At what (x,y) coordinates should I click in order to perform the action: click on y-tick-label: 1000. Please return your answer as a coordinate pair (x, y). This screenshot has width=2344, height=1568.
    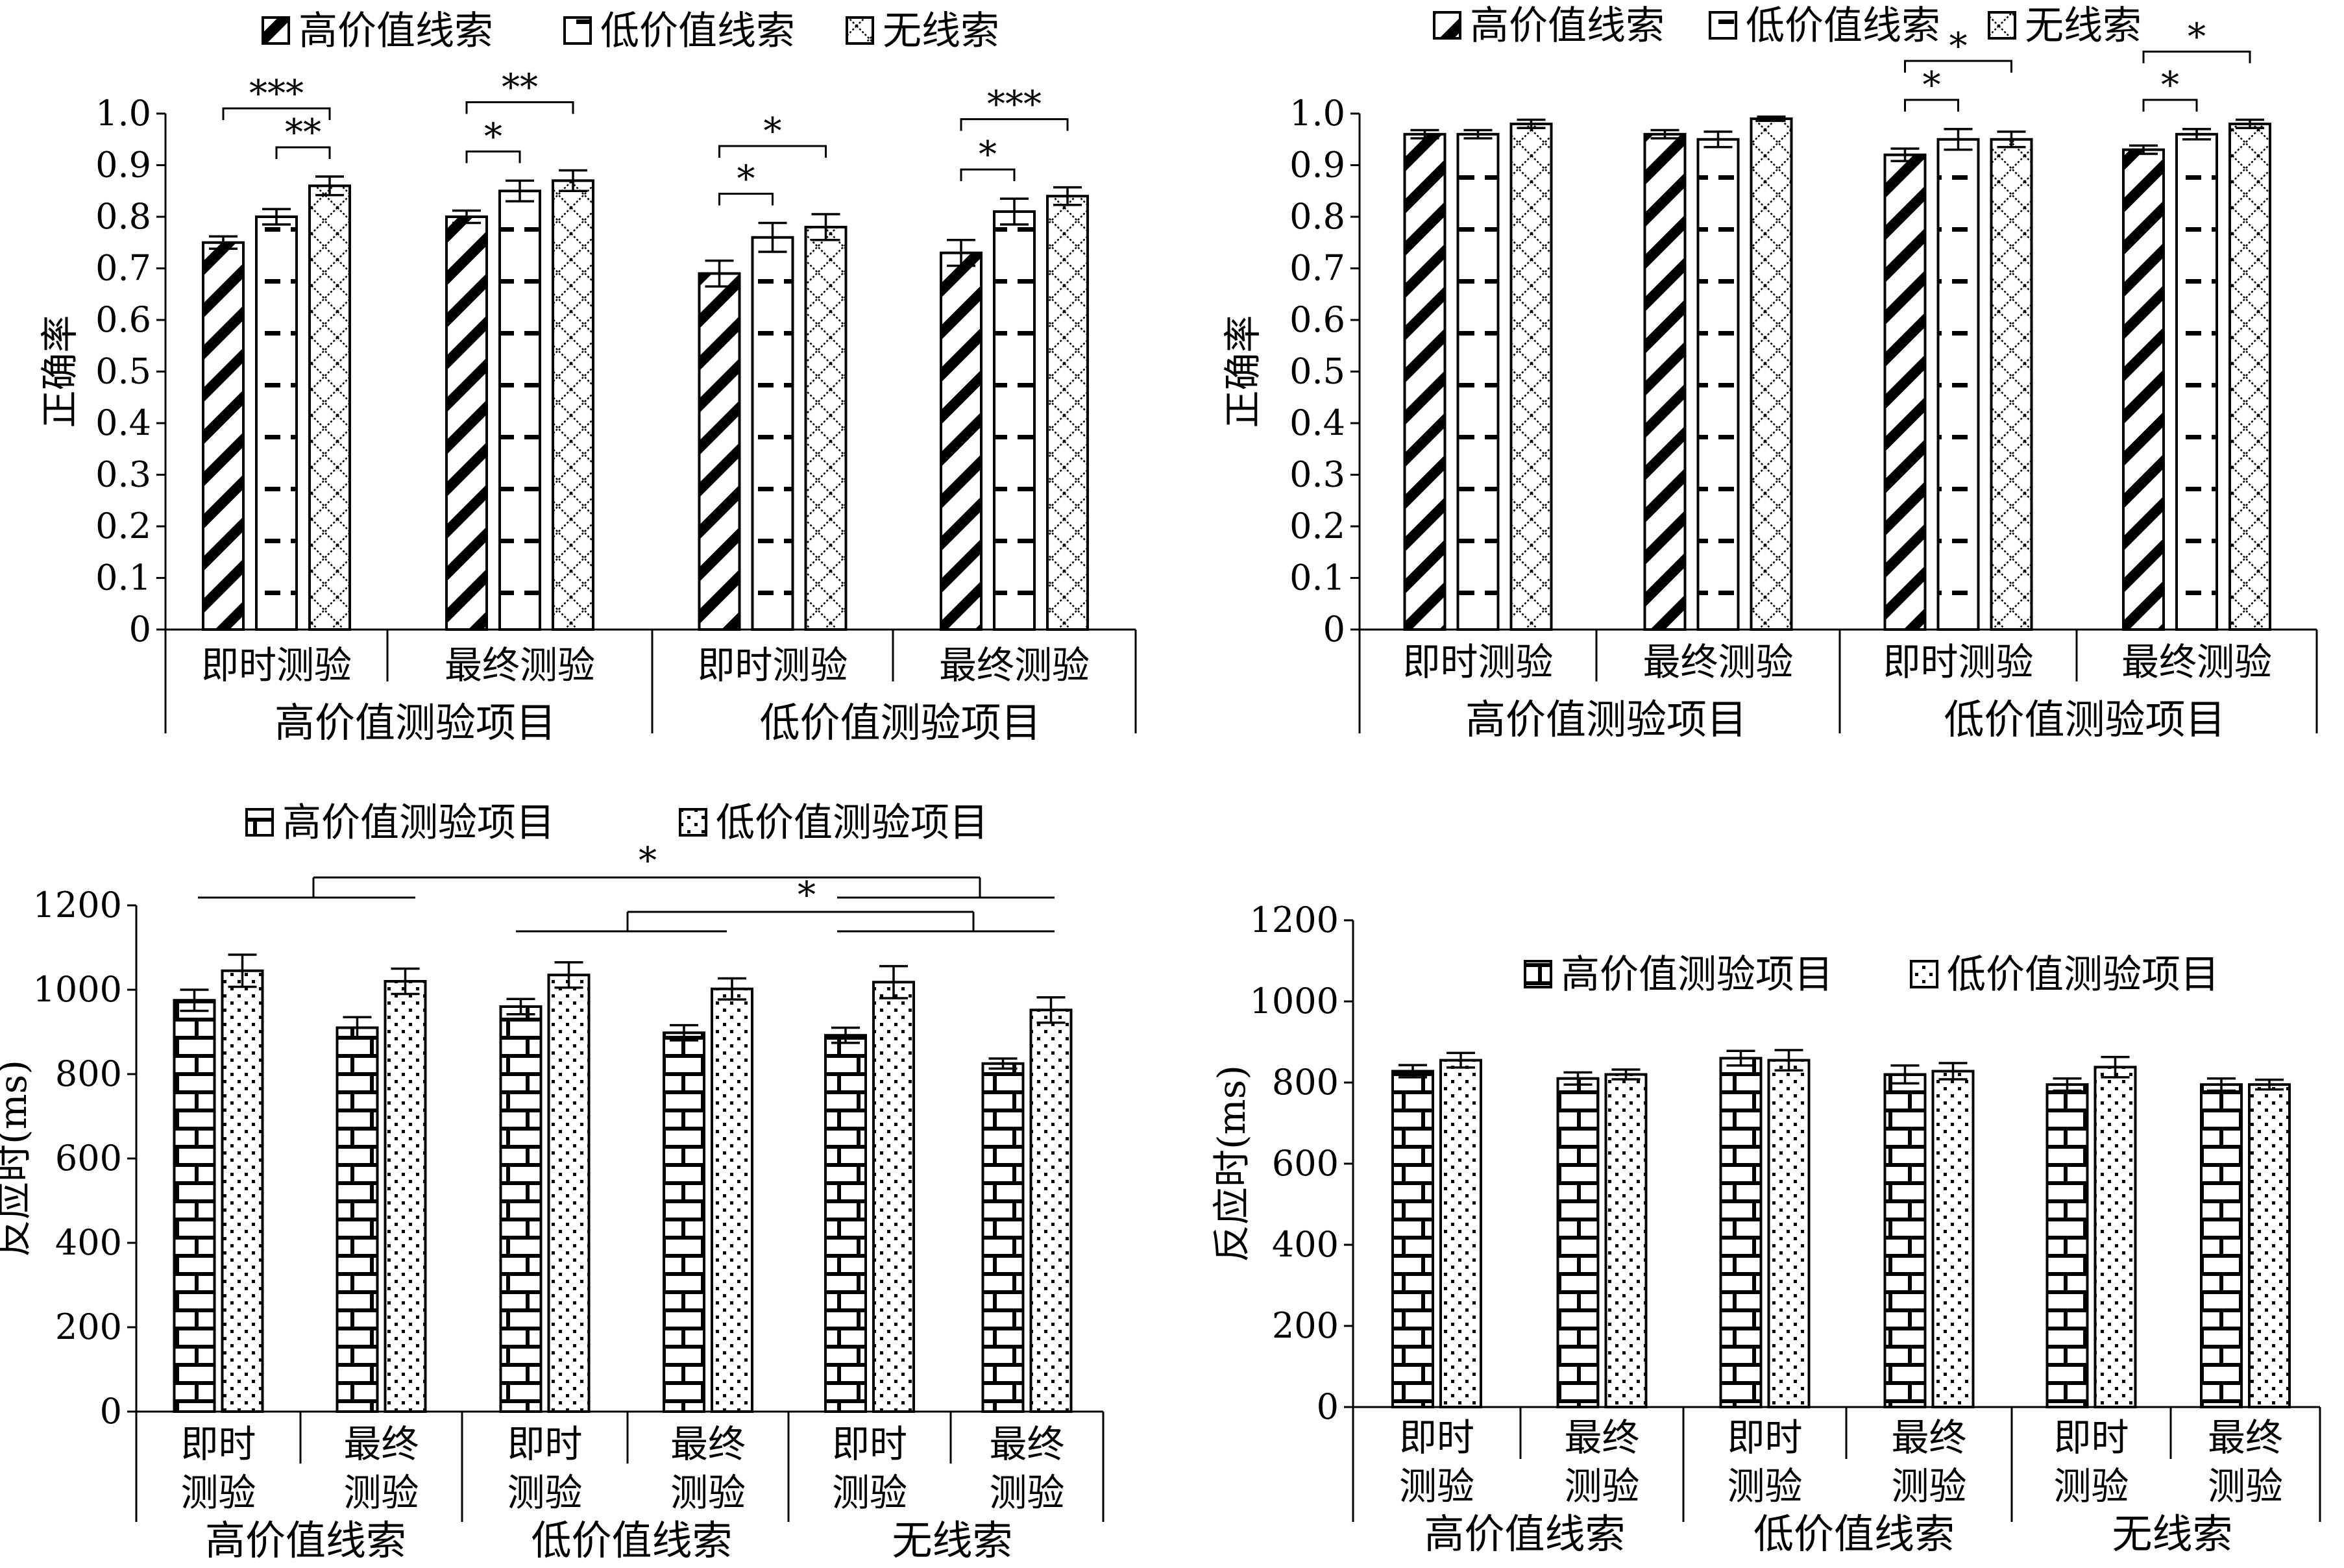
    Looking at the image, I should click on (1294, 1001).